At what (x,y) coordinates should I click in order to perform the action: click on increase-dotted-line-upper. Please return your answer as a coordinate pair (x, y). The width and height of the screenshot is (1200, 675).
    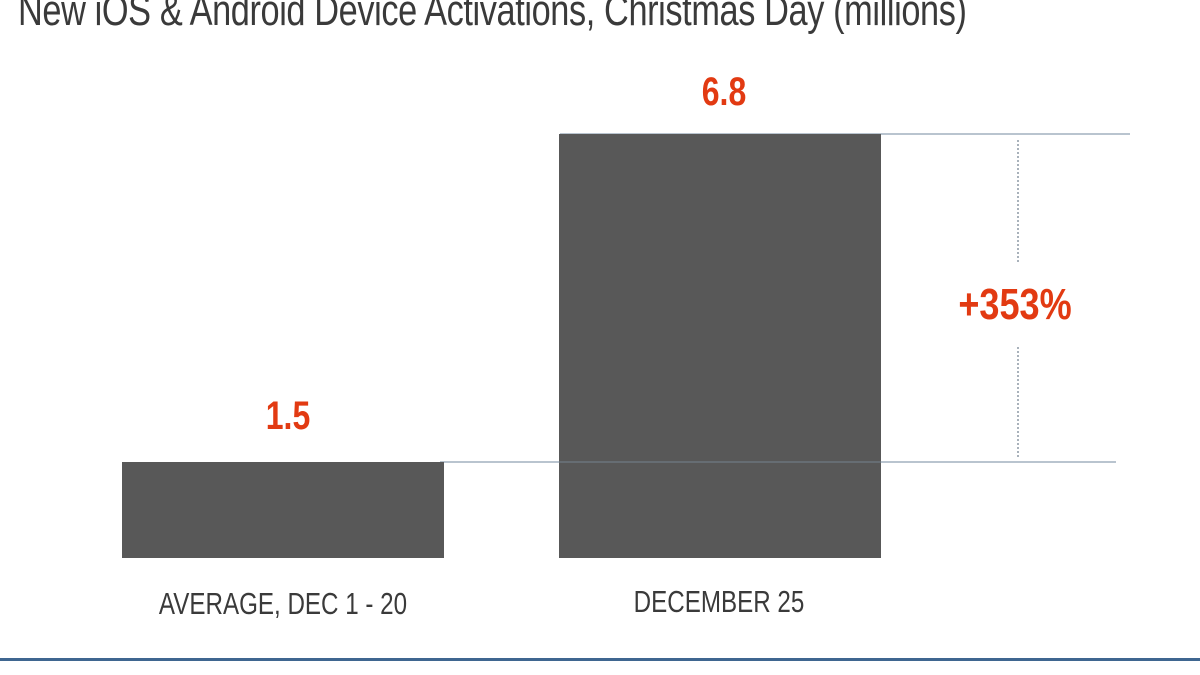
    Looking at the image, I should click on (1018, 201).